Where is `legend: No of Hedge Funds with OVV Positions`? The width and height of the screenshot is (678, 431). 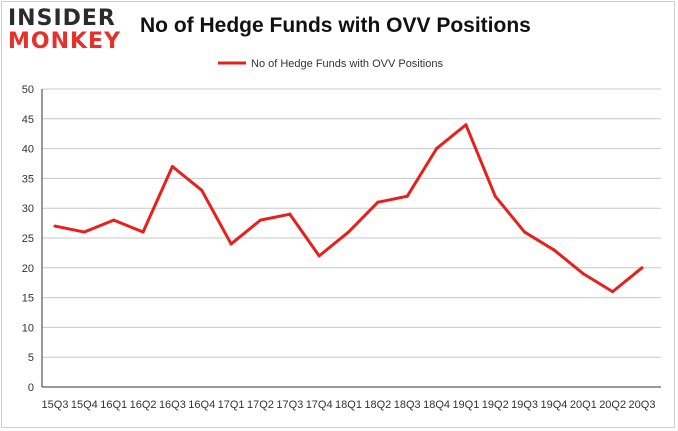 legend: No of Hedge Funds with OVV Positions is located at coordinates (330, 64).